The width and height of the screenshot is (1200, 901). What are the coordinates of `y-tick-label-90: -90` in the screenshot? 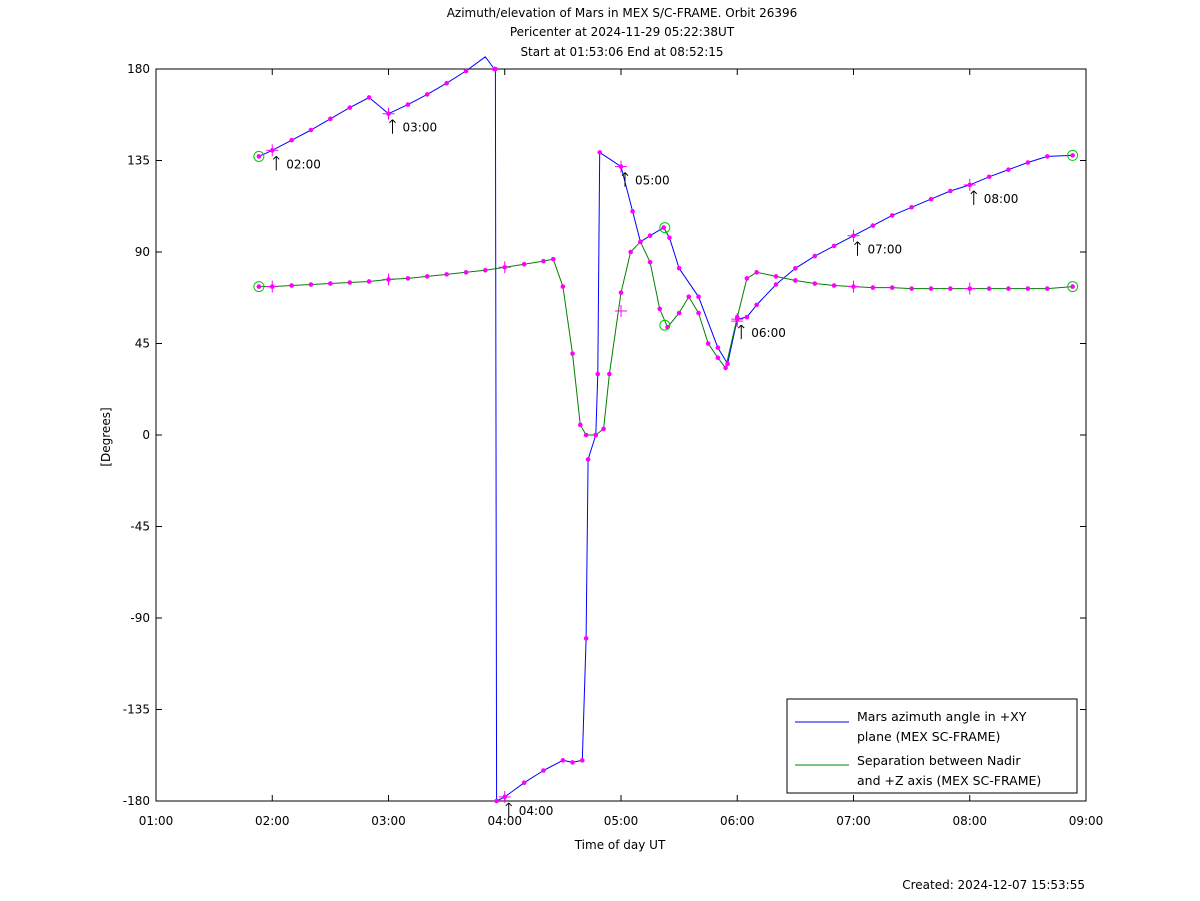 It's located at (140, 618).